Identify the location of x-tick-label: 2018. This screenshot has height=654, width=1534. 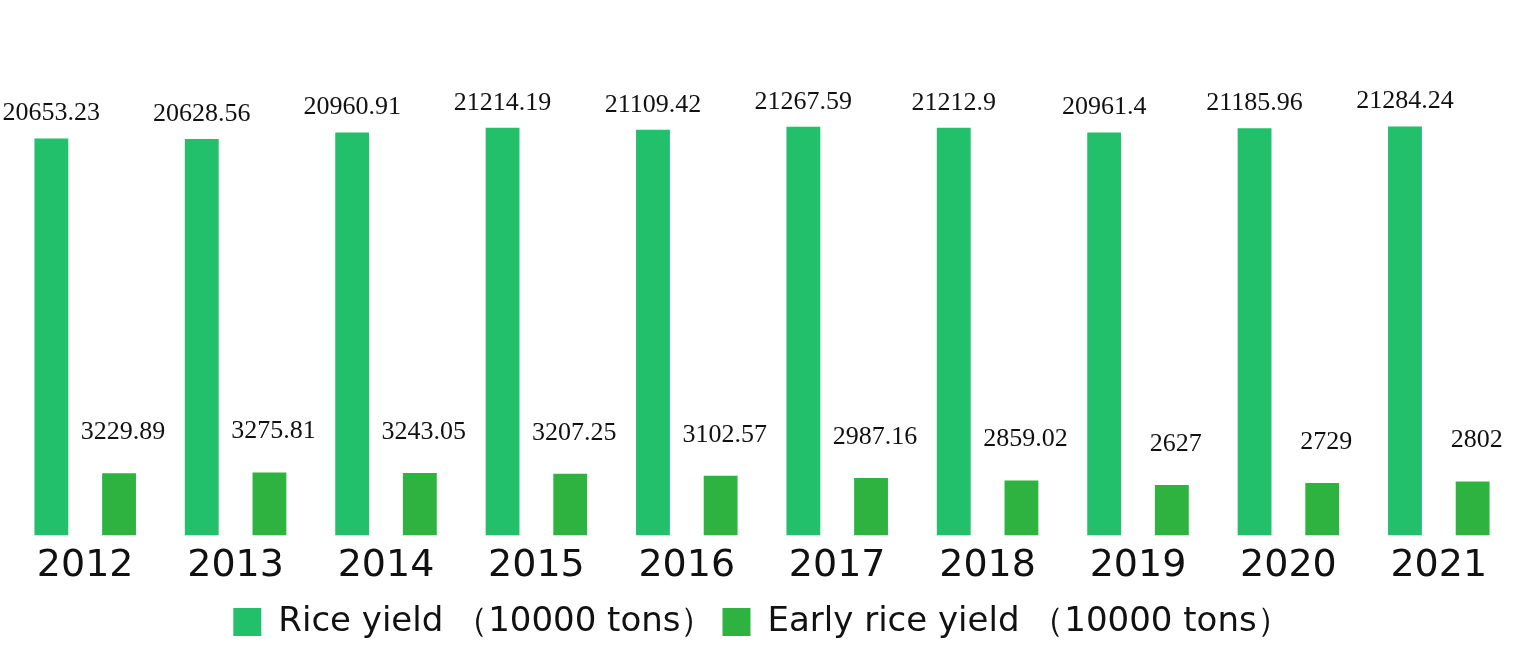
(987, 563).